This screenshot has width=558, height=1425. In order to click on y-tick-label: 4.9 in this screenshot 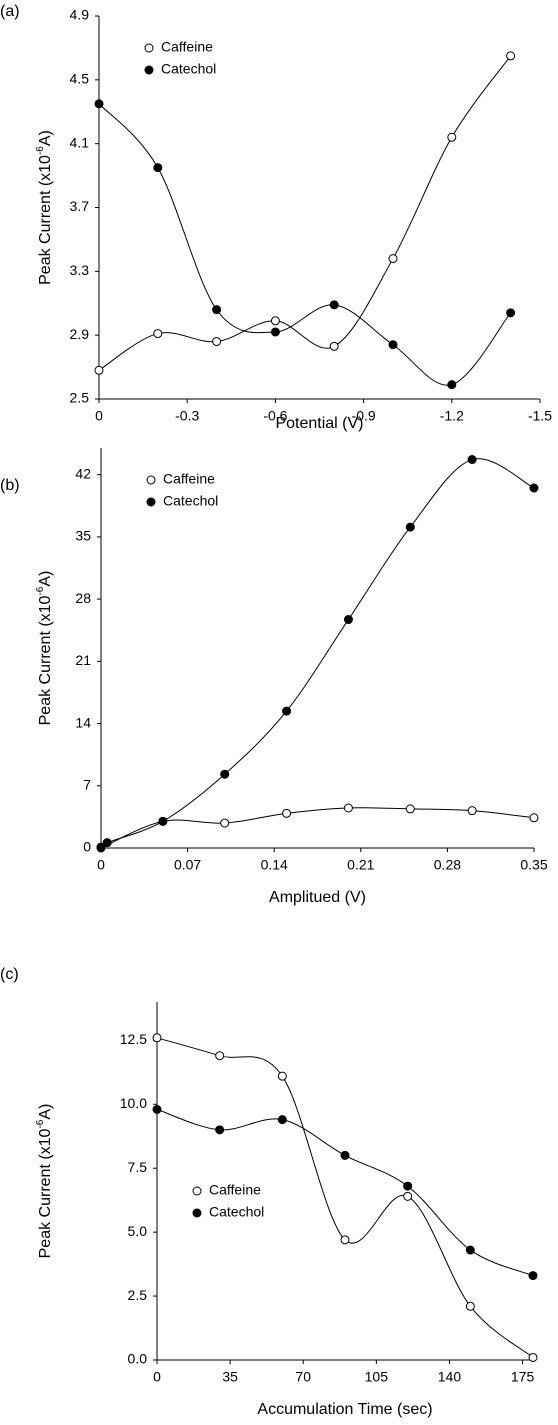, I will do `click(80, 15)`.